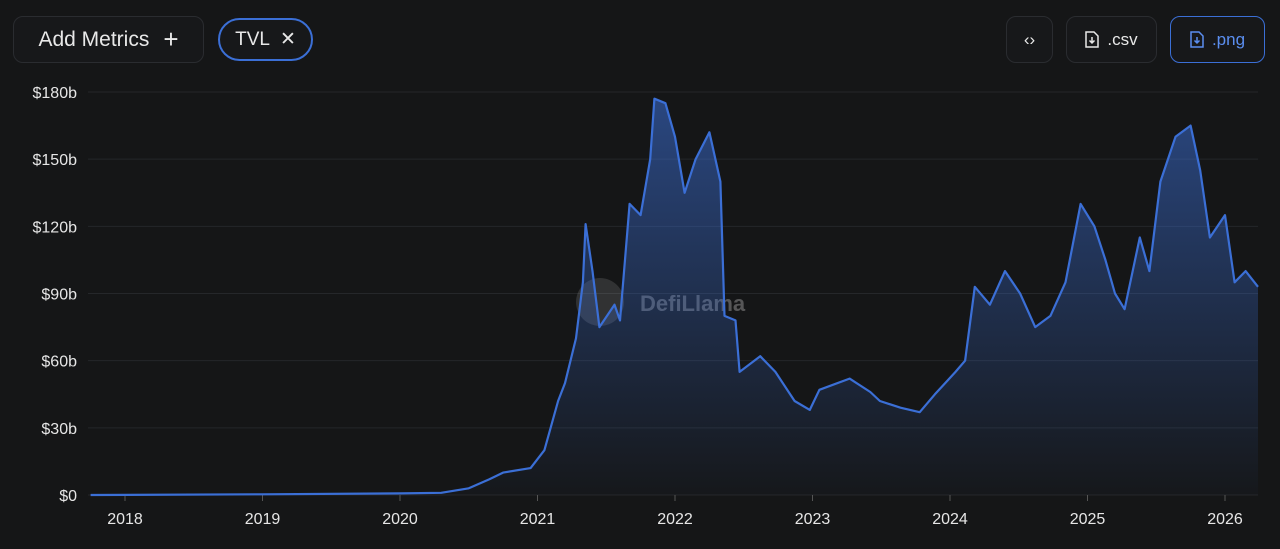 This screenshot has width=1280, height=549. Describe the element at coordinates (59, 429) in the screenshot. I see `y-tick-label: $30b` at that location.